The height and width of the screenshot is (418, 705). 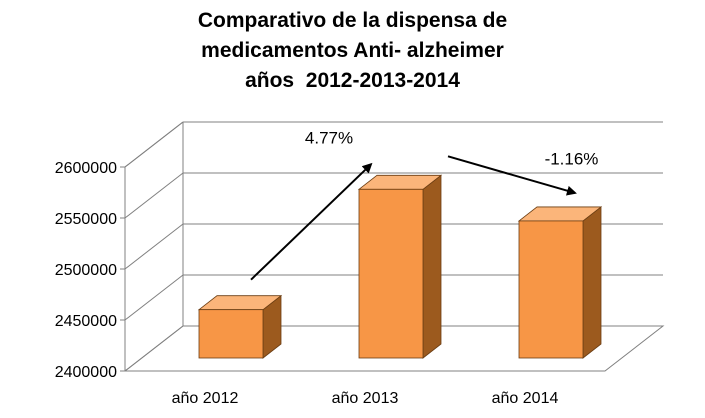 What do you see at coordinates (329, 137) in the screenshot?
I see `annotation-label: 4.77%` at bounding box center [329, 137].